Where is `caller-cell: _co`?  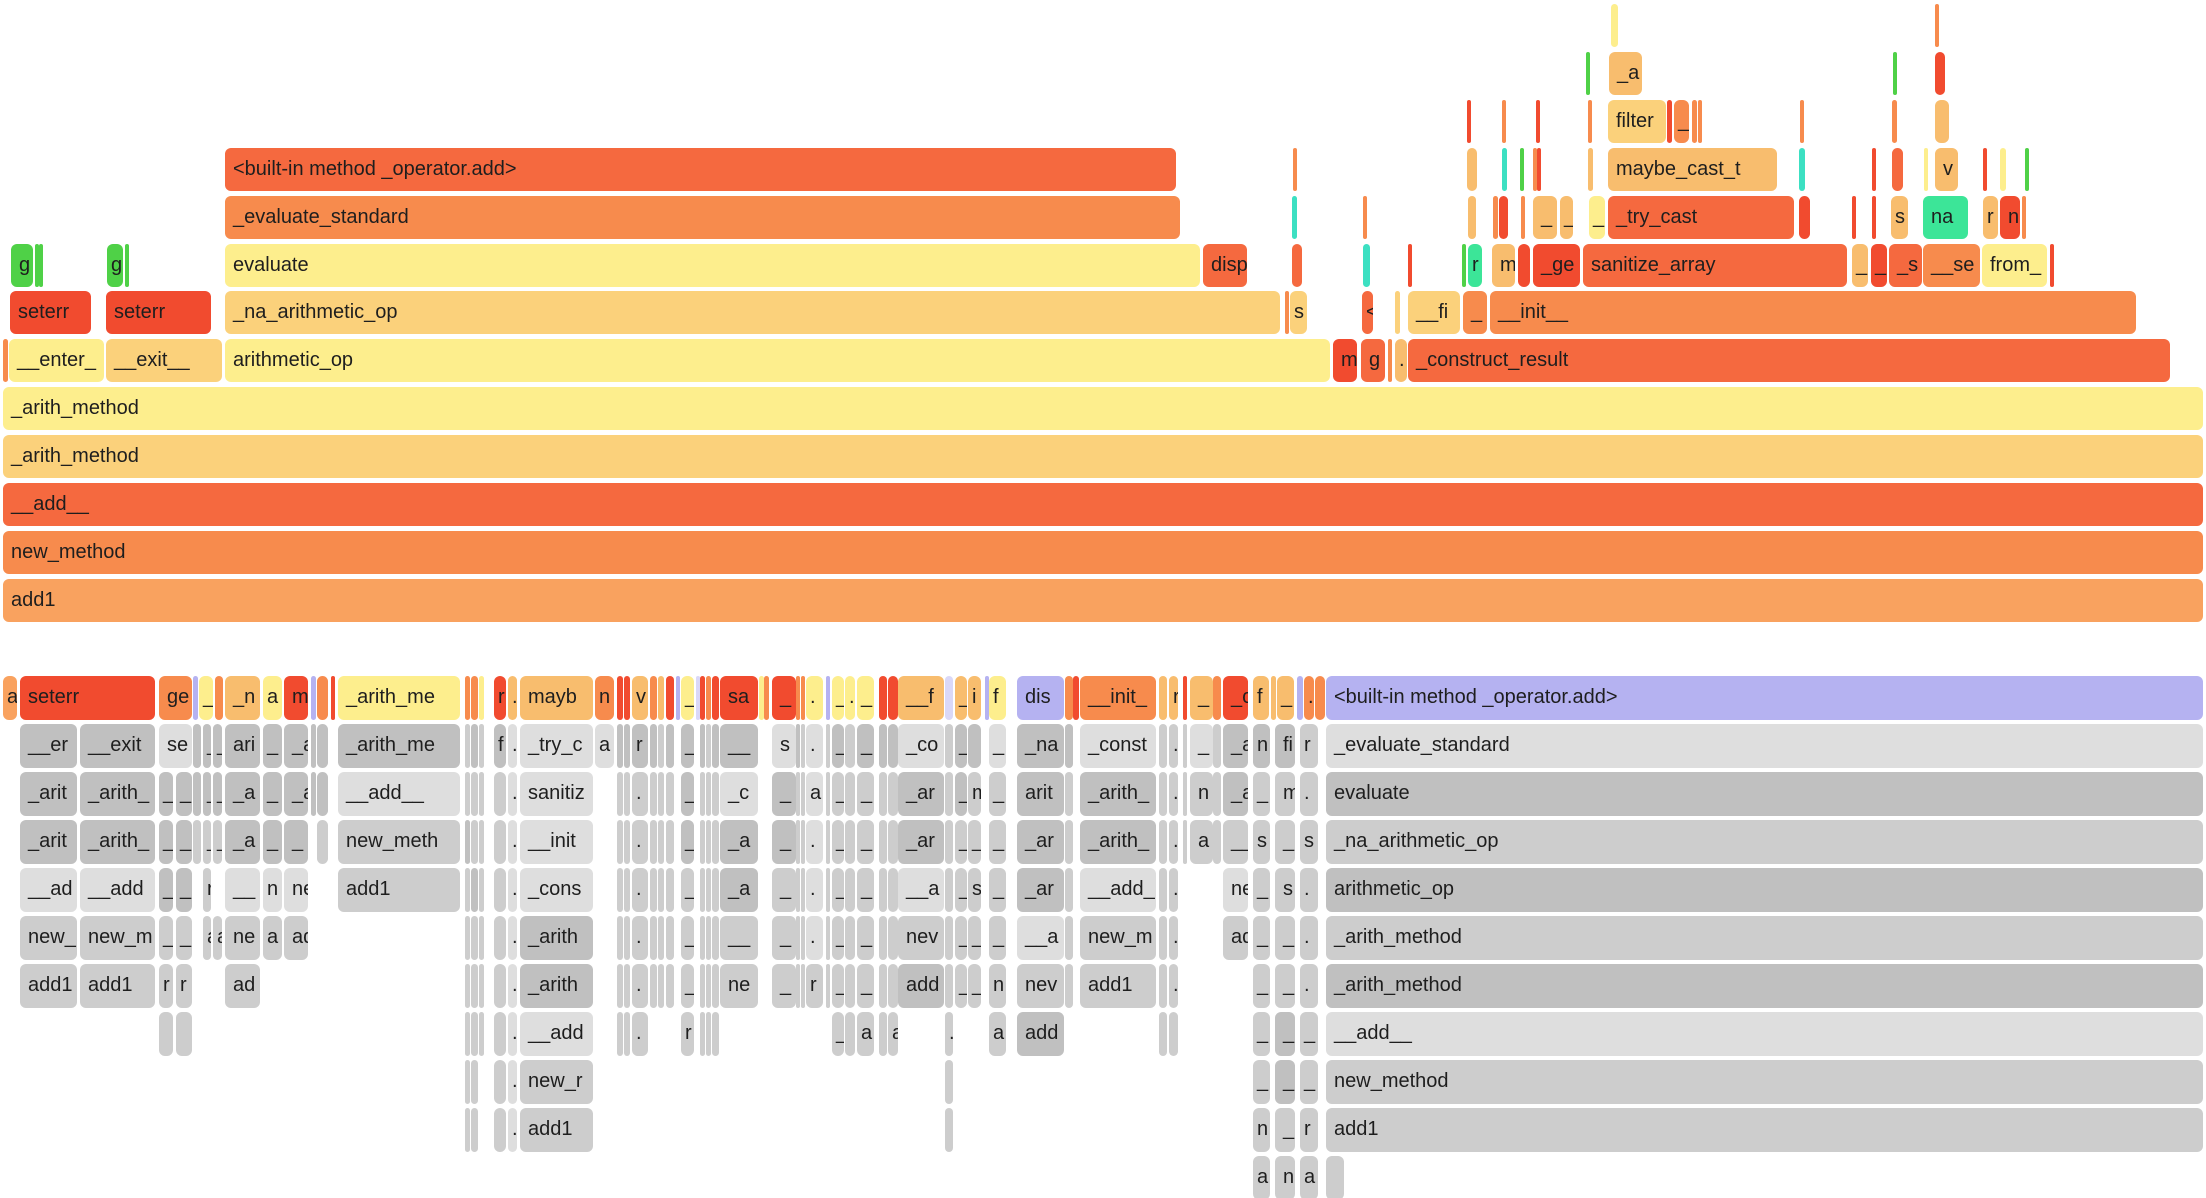 caller-cell: _co is located at coordinates (921, 746).